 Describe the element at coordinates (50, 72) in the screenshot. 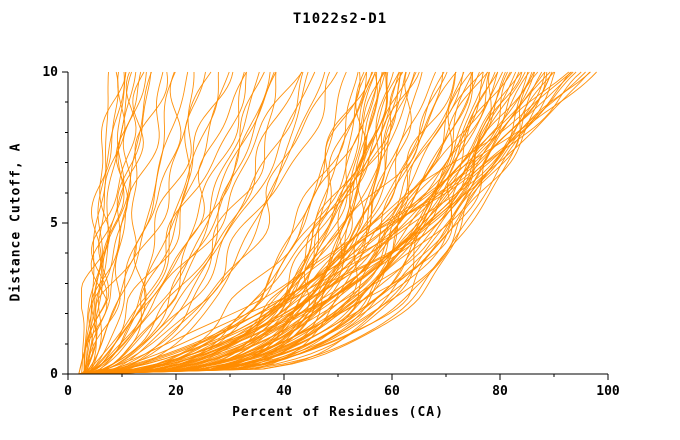

I see `y-tick-label: 10` at that location.